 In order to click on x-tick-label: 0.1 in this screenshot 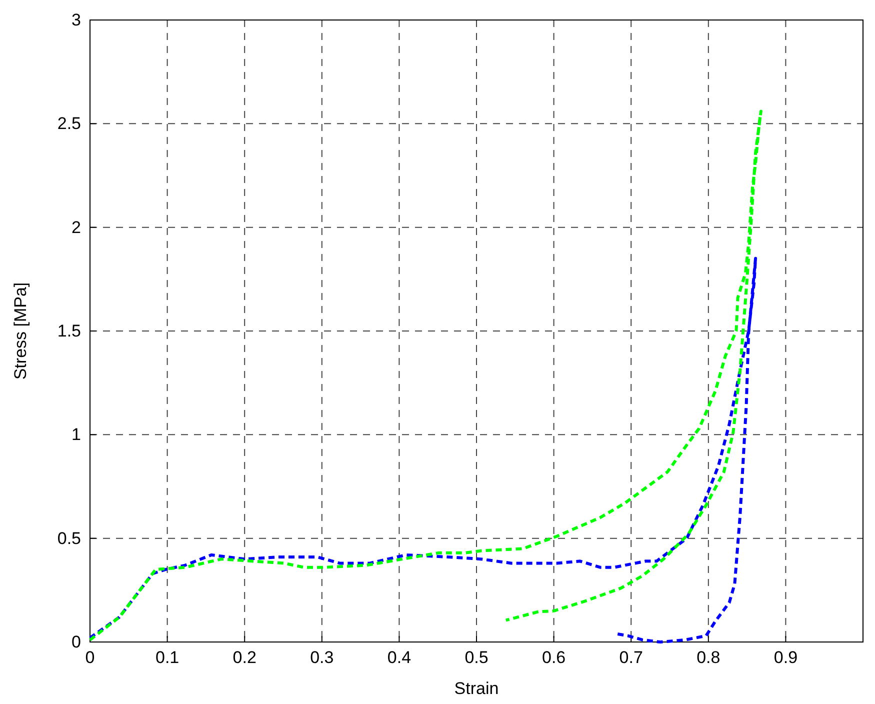, I will do `click(167, 658)`.